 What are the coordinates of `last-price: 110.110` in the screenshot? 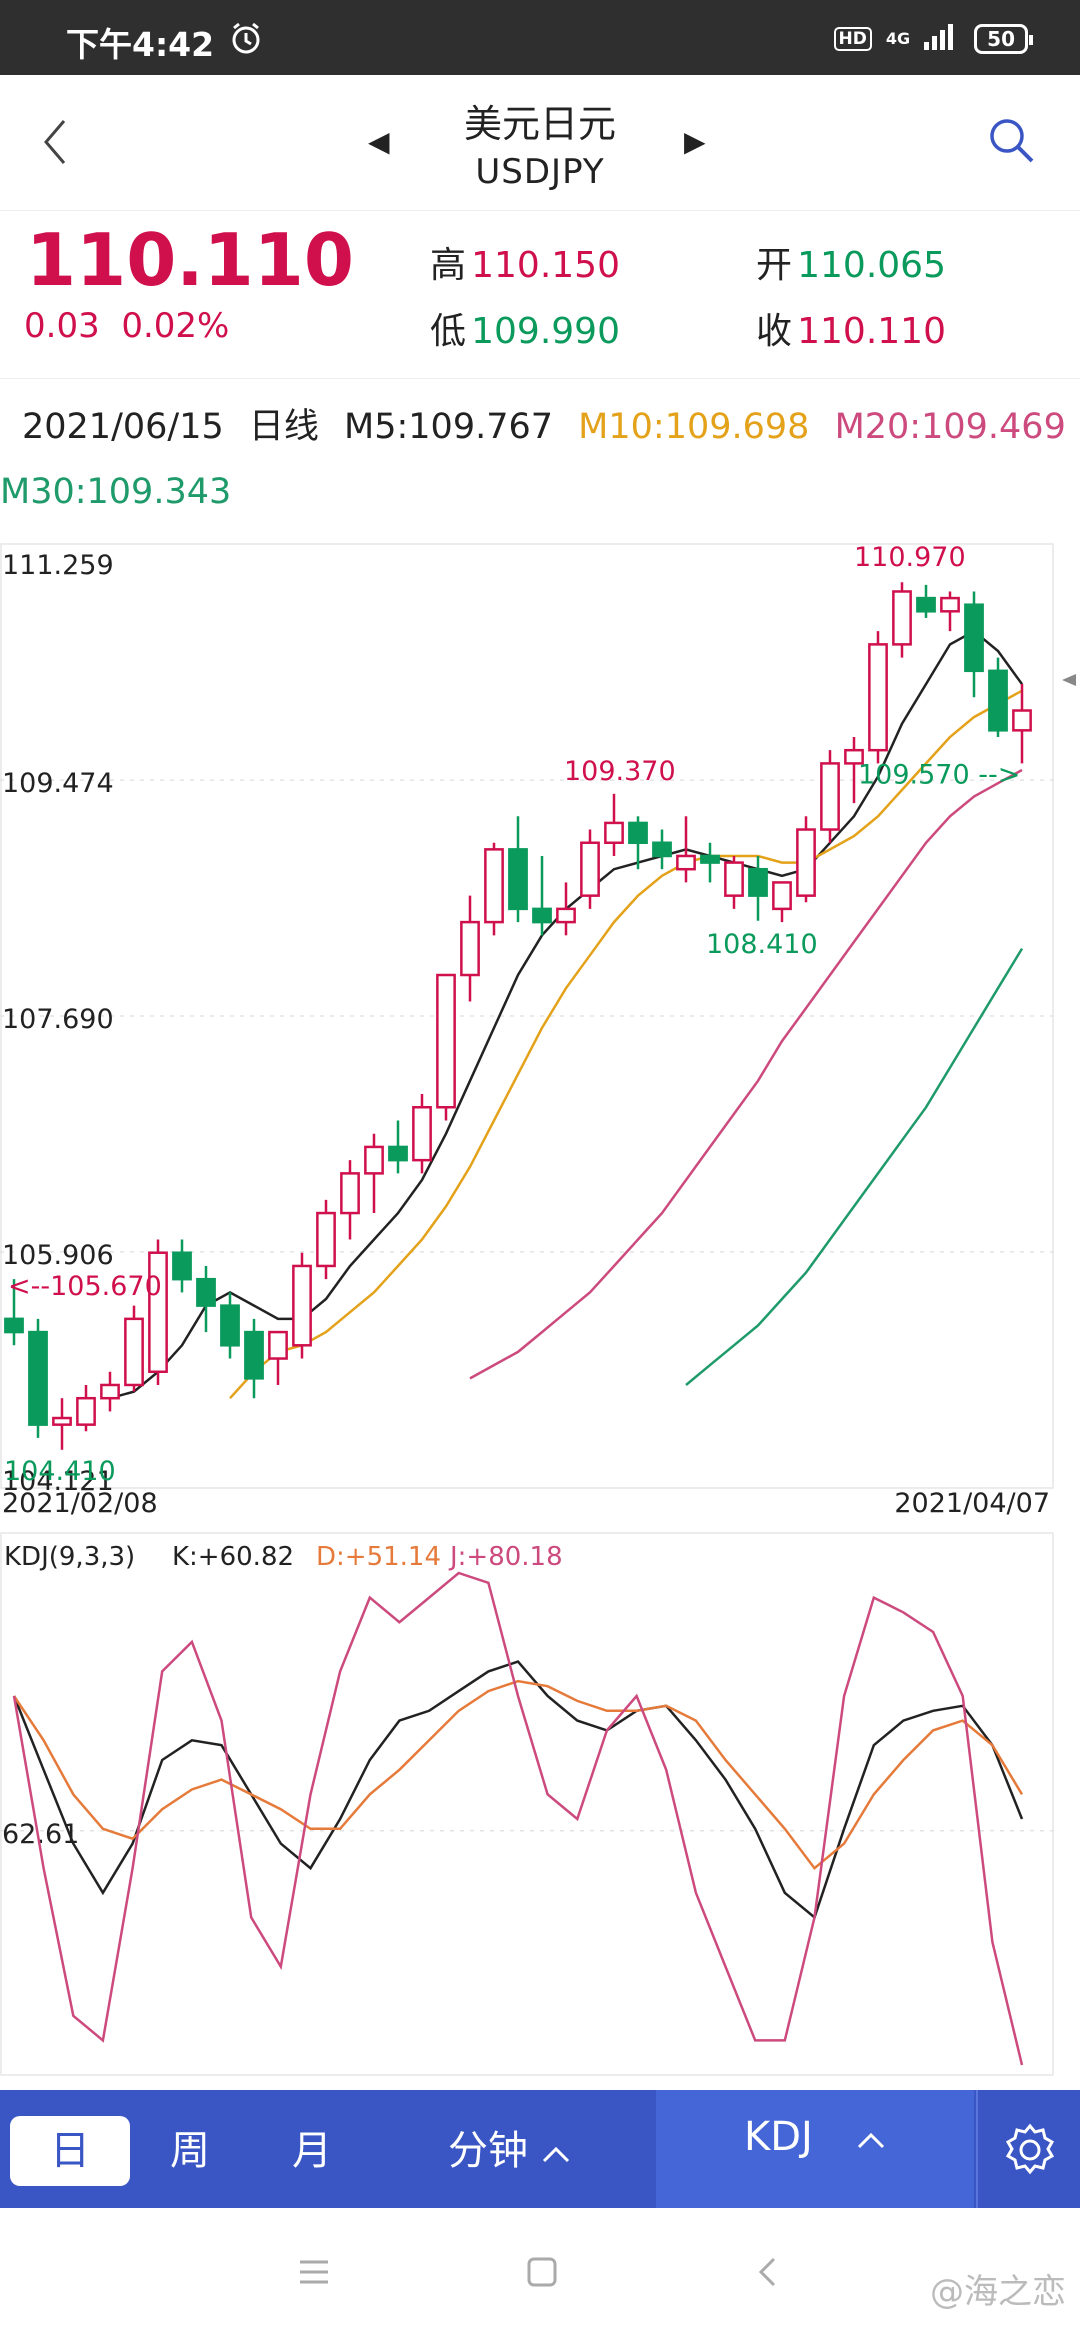 It's located at (190, 260).